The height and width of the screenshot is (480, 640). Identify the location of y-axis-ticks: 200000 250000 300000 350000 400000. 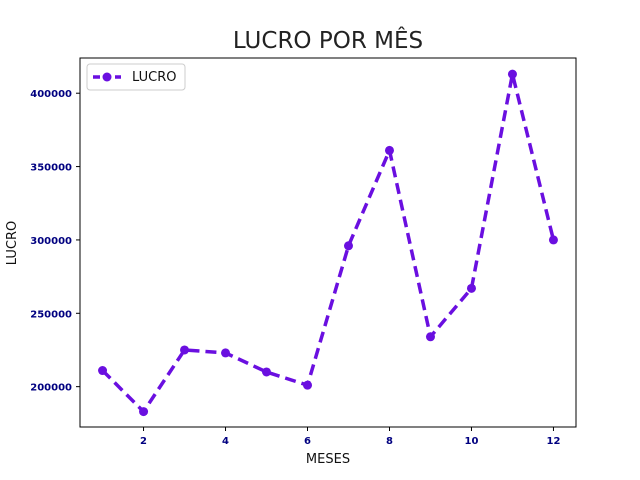
(55, 241).